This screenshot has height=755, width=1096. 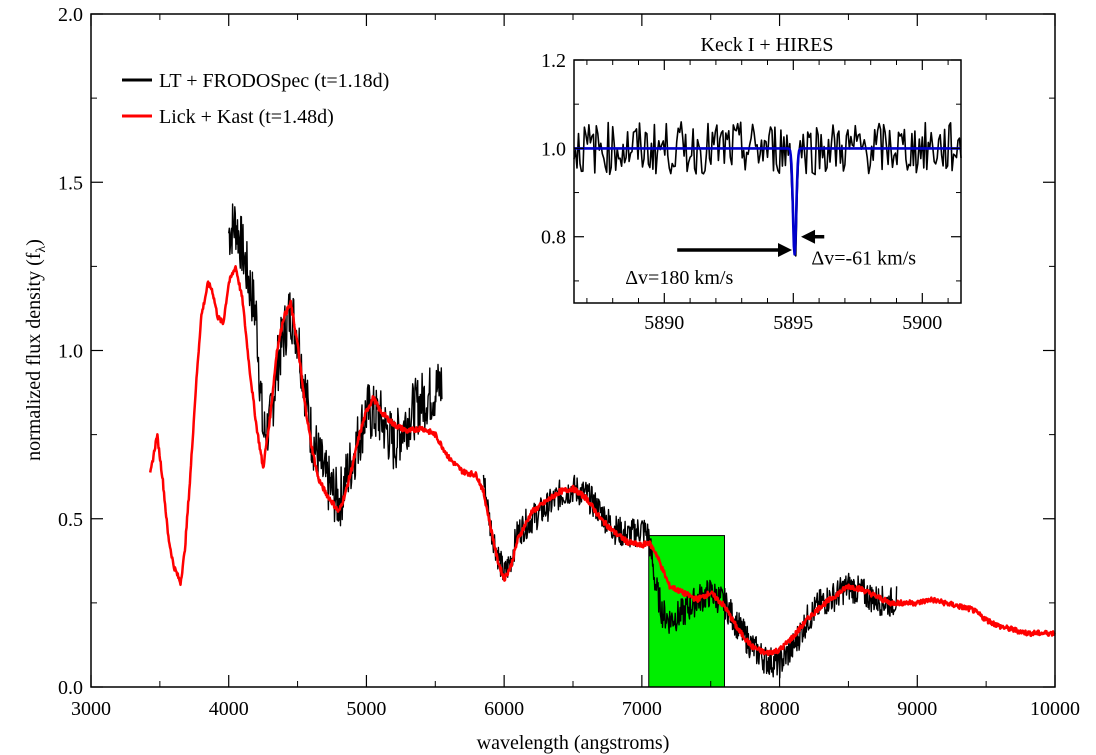 I want to click on inset-background, so click(x=767, y=181).